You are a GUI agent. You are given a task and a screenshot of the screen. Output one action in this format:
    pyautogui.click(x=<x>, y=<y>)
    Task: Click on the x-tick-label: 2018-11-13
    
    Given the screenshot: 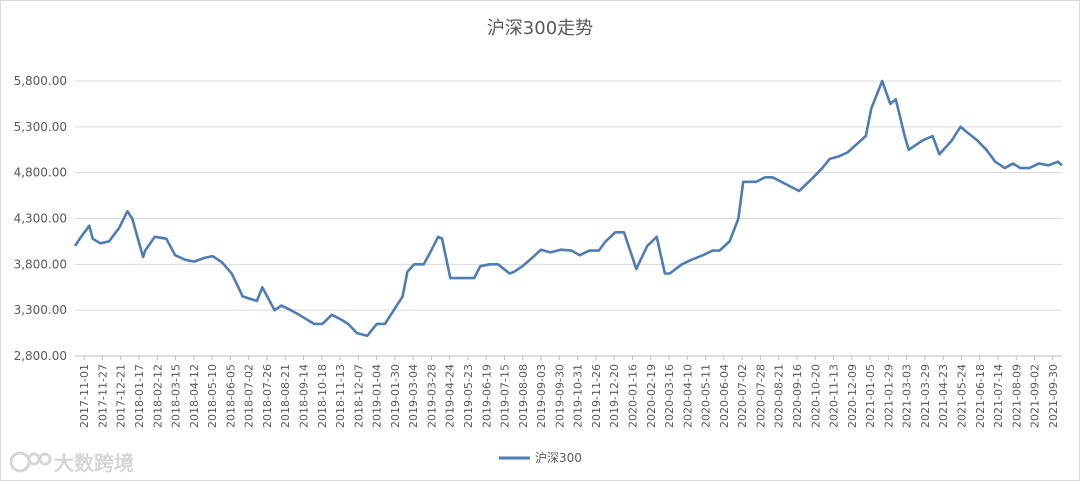 What is the action you would take?
    pyautogui.click(x=340, y=396)
    